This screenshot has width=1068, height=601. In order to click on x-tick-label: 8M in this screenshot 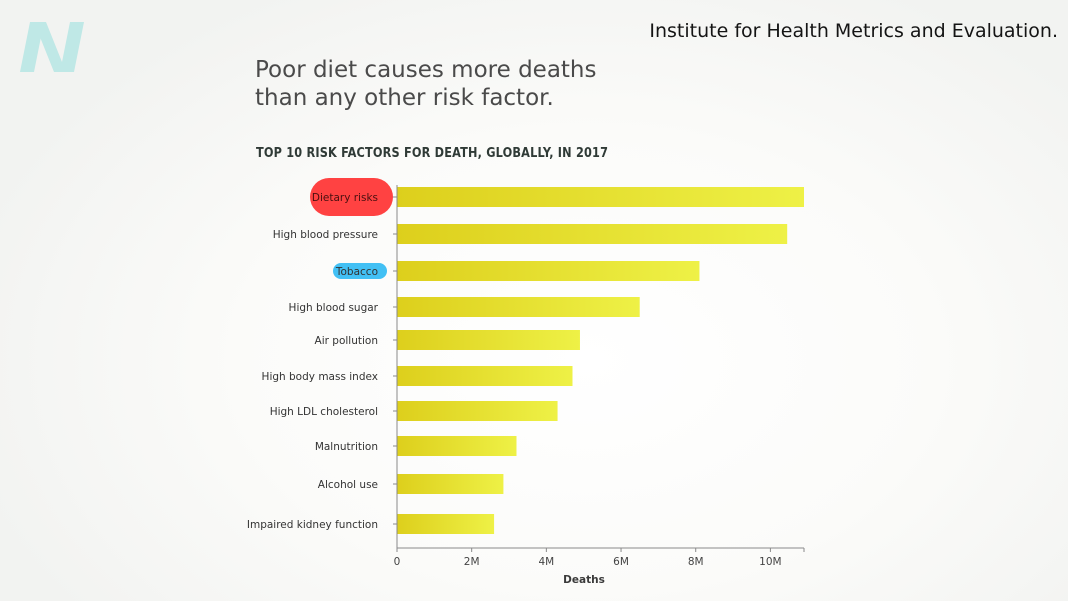, I will do `click(696, 562)`.